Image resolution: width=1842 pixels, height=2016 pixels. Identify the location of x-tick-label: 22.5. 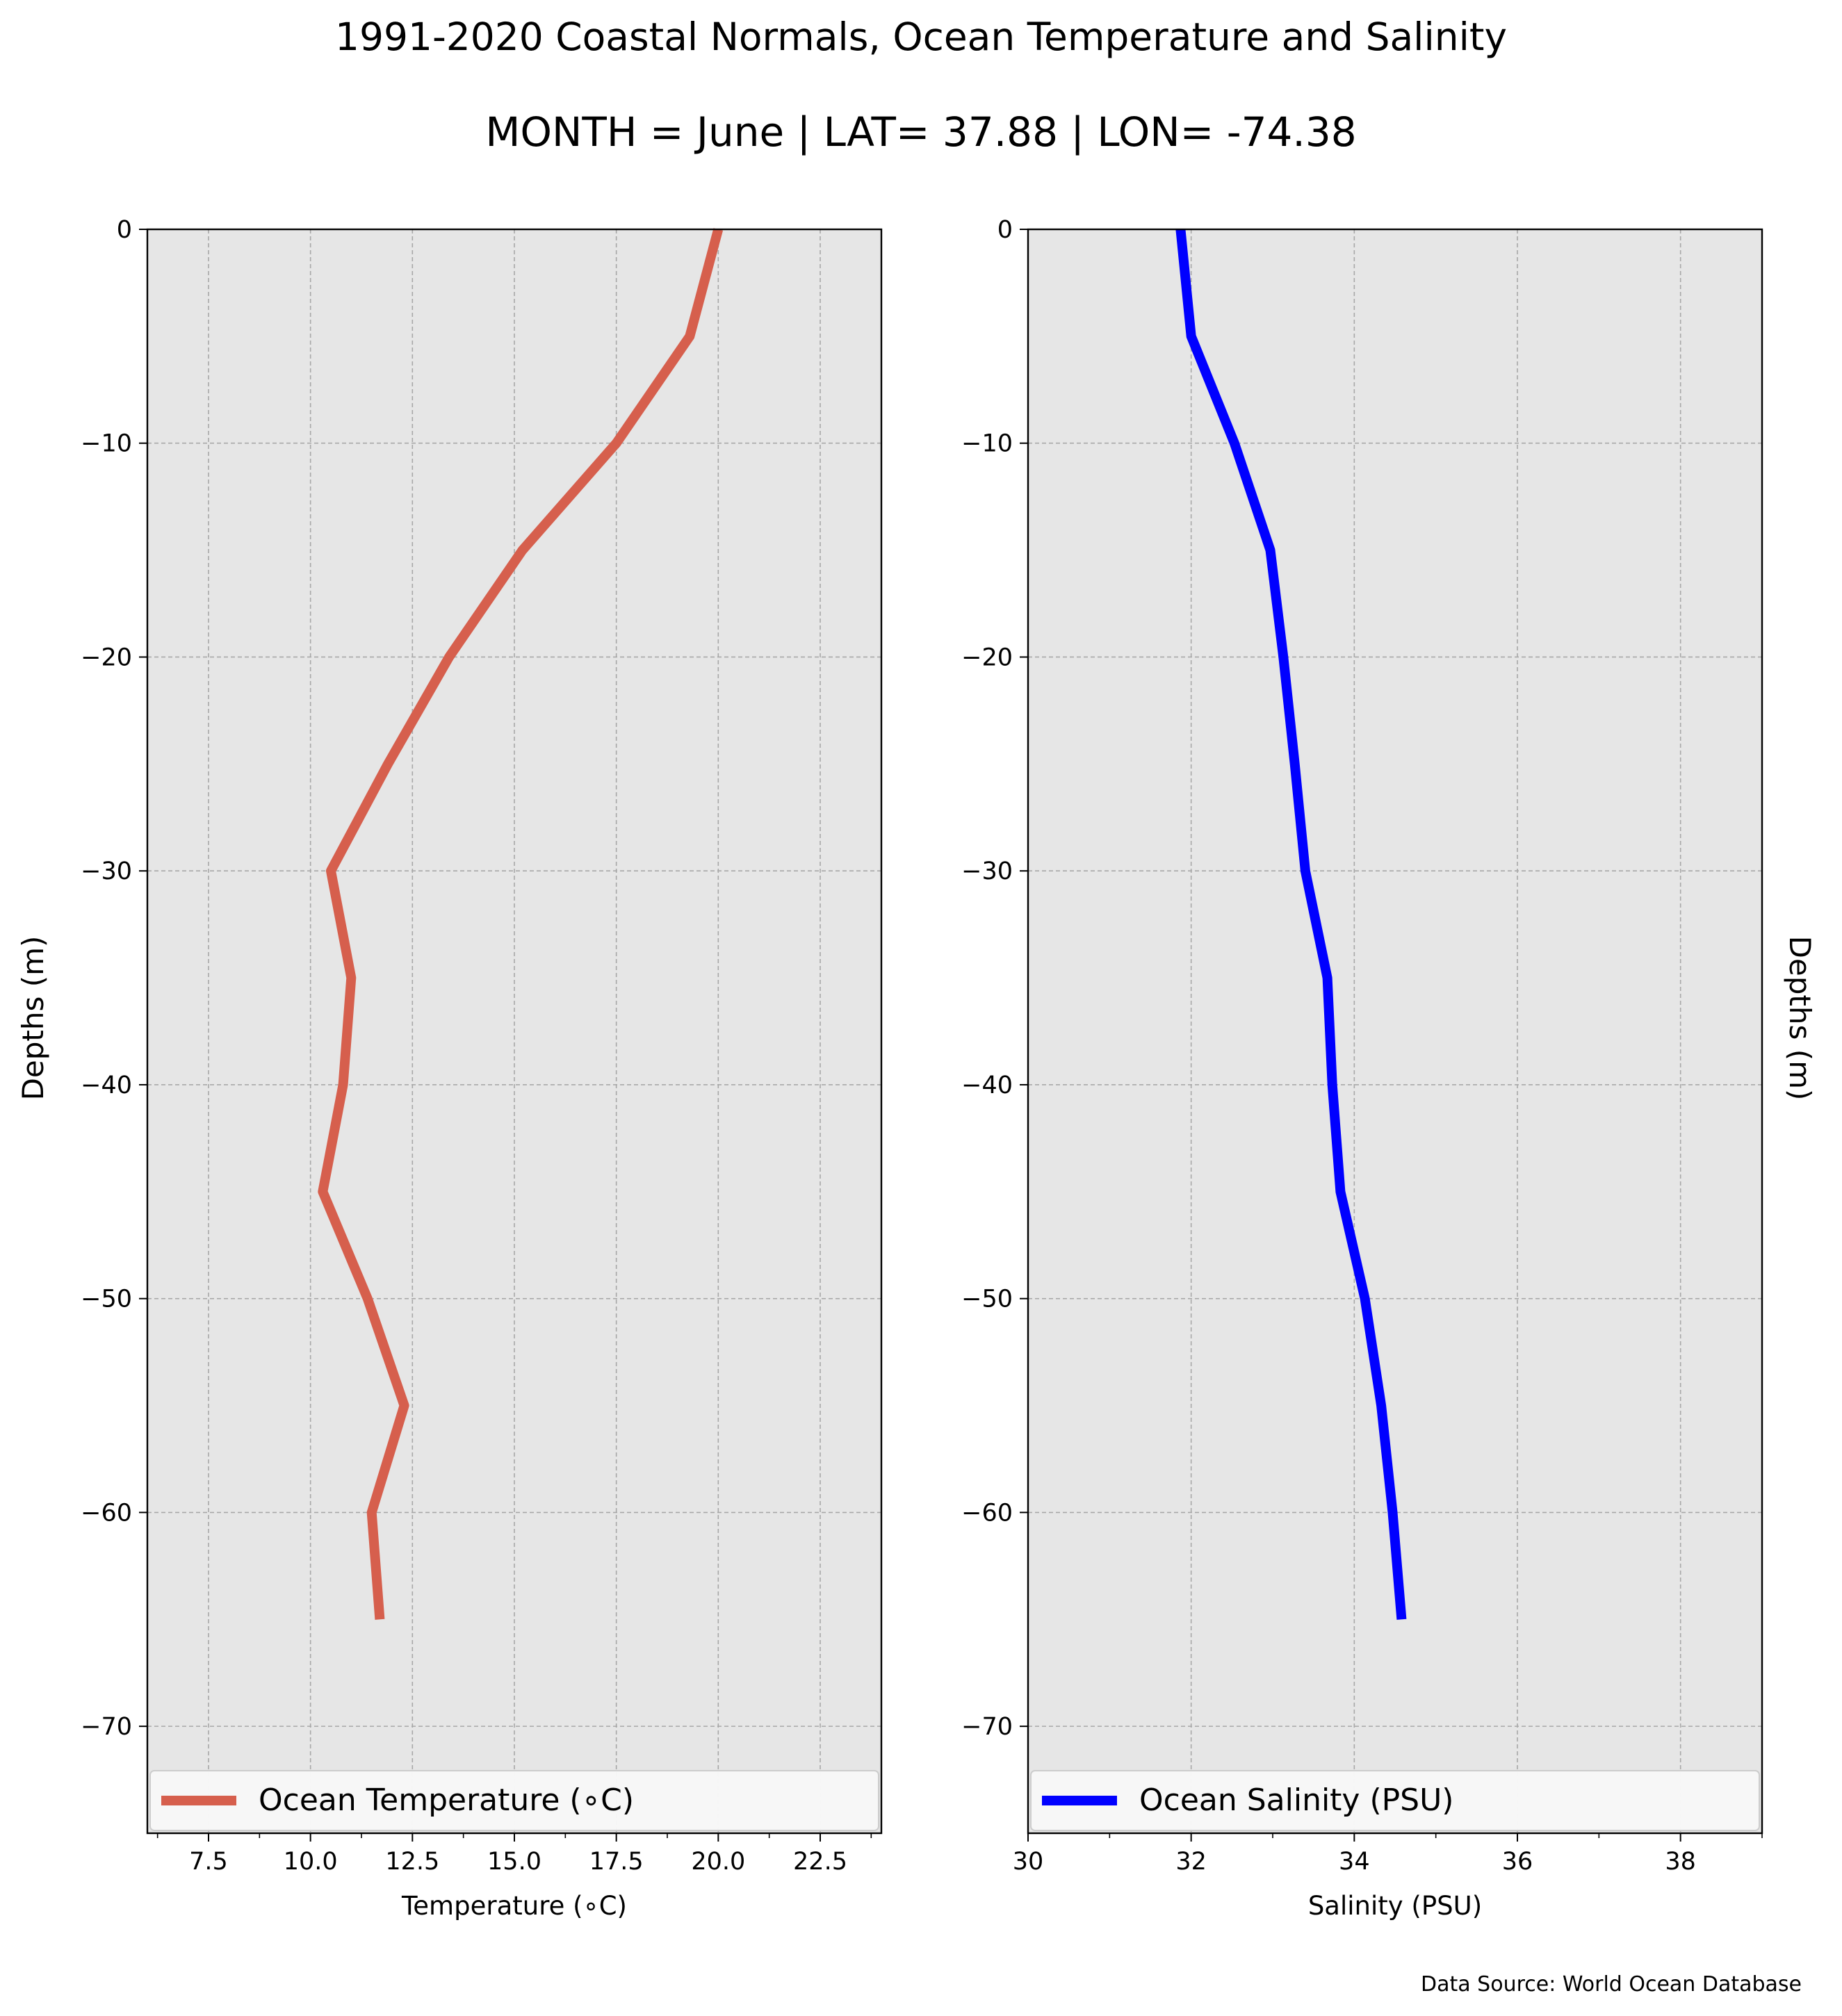
(820, 1862).